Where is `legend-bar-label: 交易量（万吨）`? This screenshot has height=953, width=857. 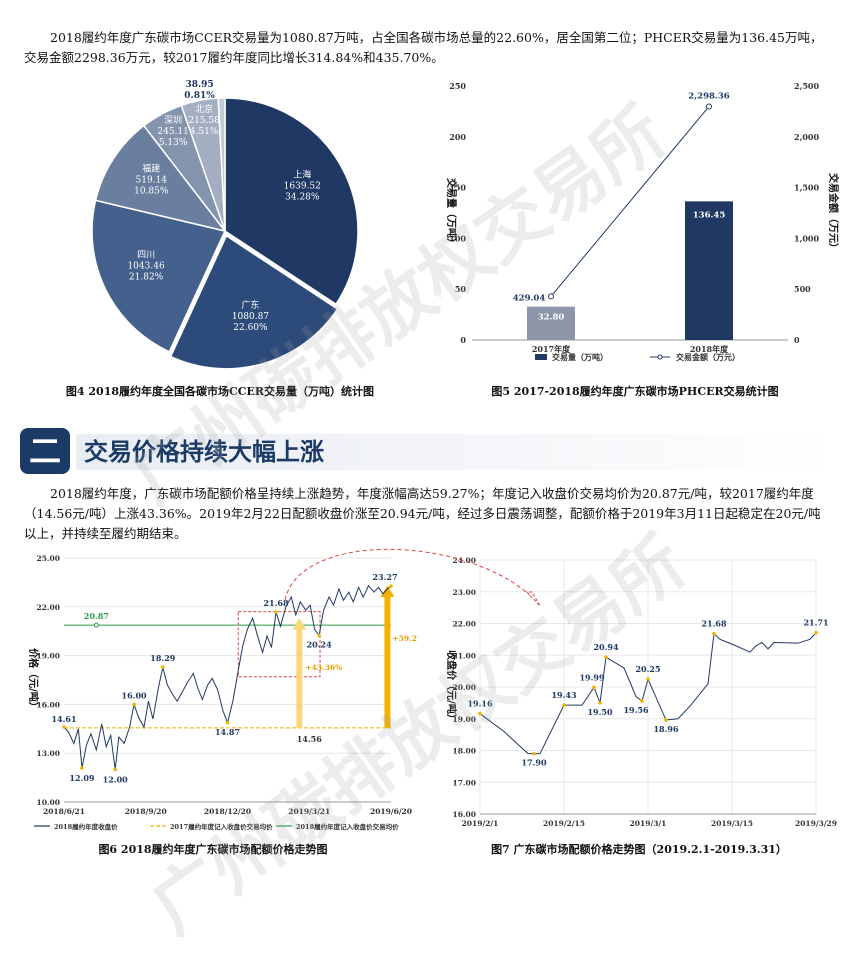
legend-bar-label: 交易量（万吨） is located at coordinates (580, 357).